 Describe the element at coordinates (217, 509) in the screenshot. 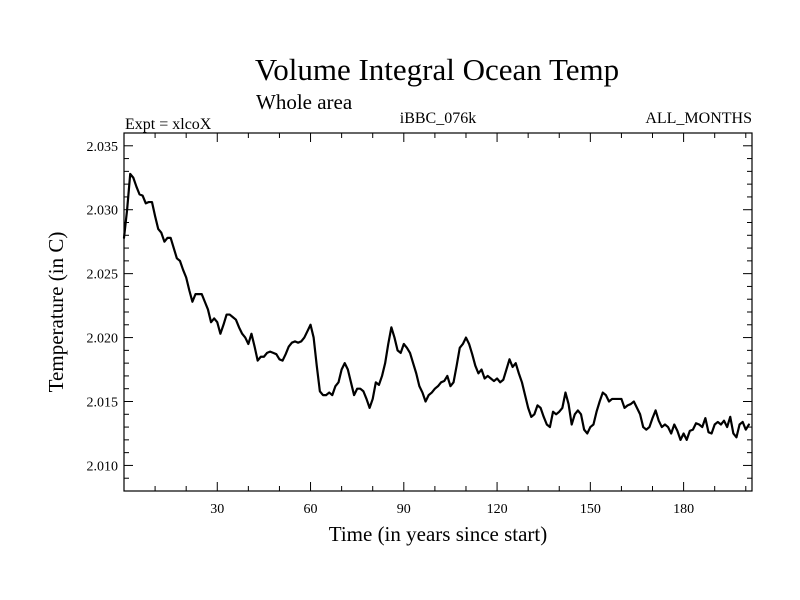

I see `x-tick-label: 30` at that location.